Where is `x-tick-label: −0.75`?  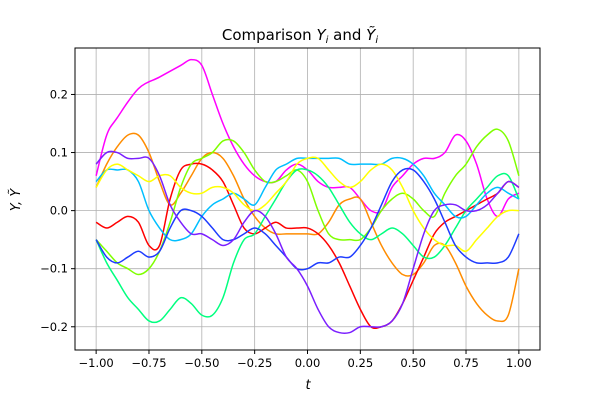
x-tick-label: −0.75 is located at coordinates (148, 363).